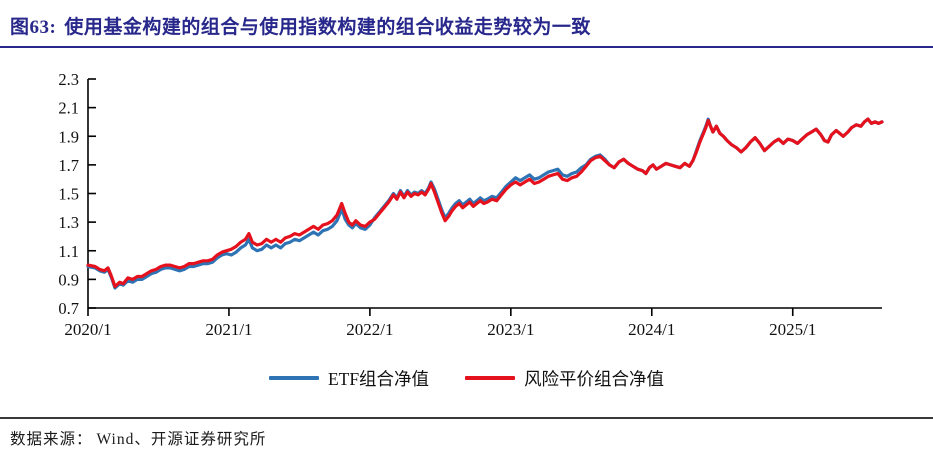 This screenshot has height=465, width=933. Describe the element at coordinates (466, 418) in the screenshot. I see `footer-divider` at that location.